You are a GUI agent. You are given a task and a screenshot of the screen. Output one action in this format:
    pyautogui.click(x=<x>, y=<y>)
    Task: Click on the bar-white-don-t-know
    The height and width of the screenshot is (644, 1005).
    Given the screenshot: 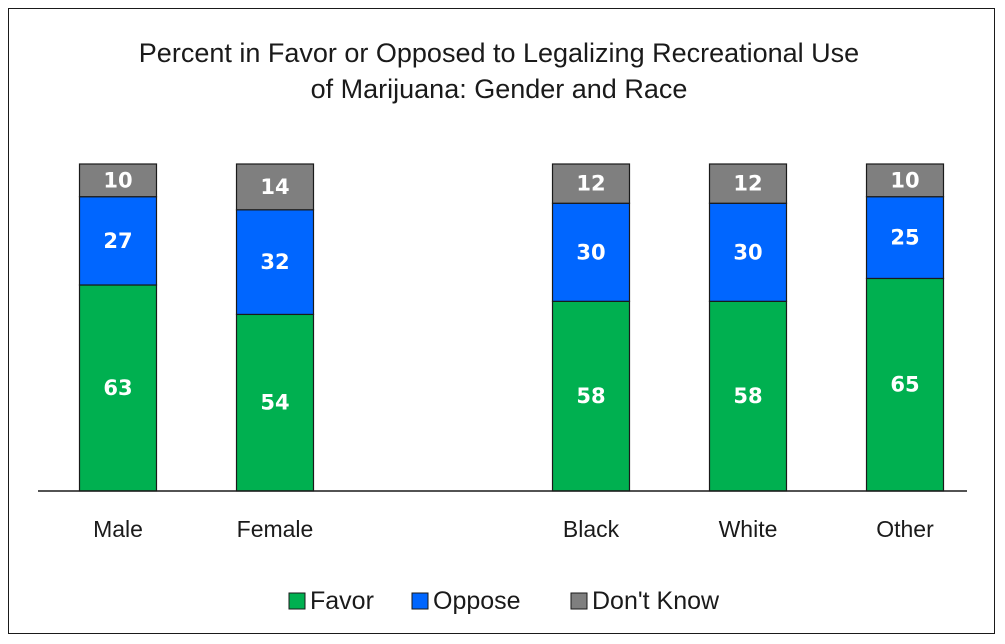 What is the action you would take?
    pyautogui.click(x=748, y=183)
    